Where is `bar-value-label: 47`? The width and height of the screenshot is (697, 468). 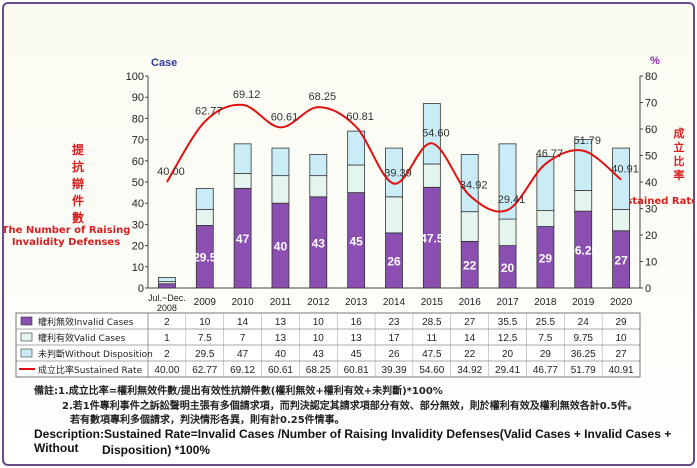
bar-value-label: 47 is located at coordinates (243, 239).